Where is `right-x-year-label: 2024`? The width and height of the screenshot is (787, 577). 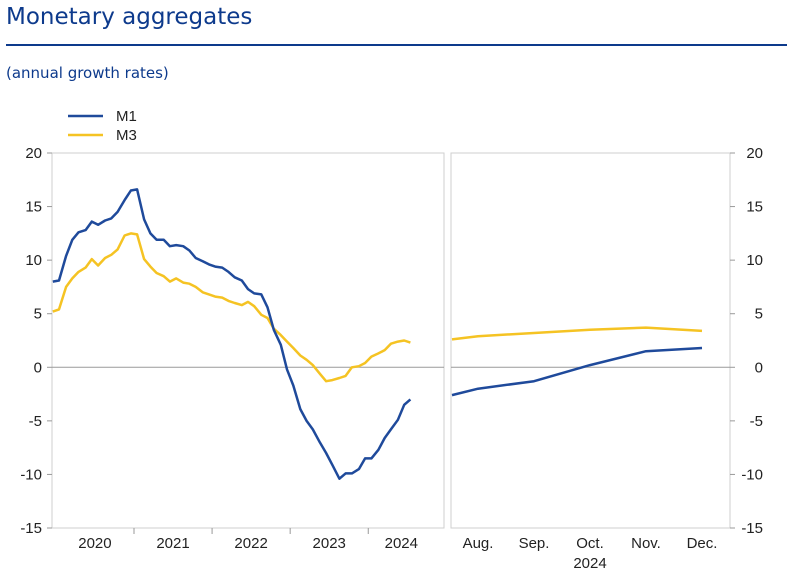 right-x-year-label: 2024 is located at coordinates (589, 563).